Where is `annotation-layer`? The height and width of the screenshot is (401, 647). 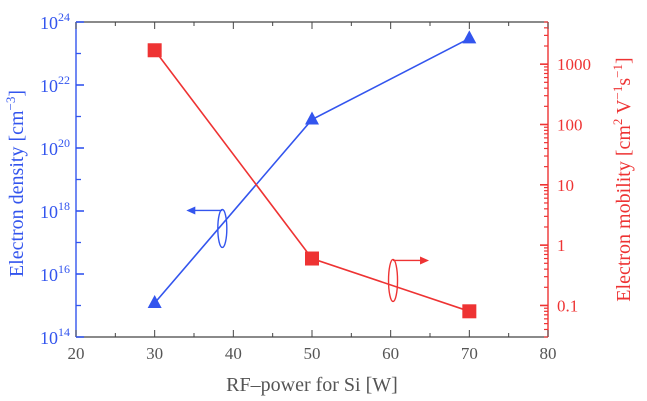
annotation-layer is located at coordinates (308, 254).